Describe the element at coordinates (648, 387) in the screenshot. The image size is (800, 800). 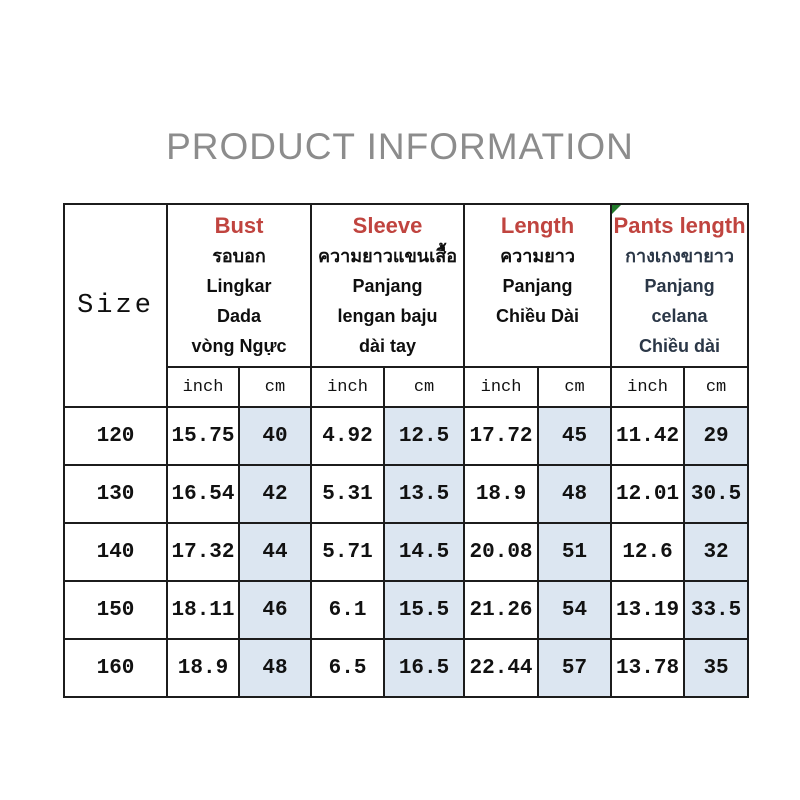
I see `pants-inch-unit: inch` at that location.